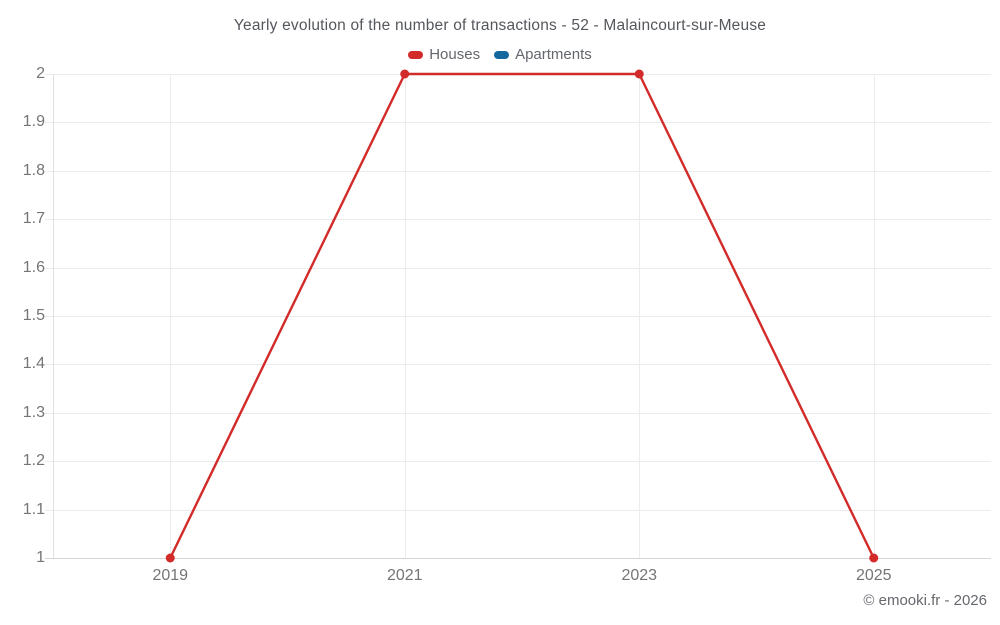  What do you see at coordinates (455, 54) in the screenshot?
I see `legend-label-houses: Houses` at bounding box center [455, 54].